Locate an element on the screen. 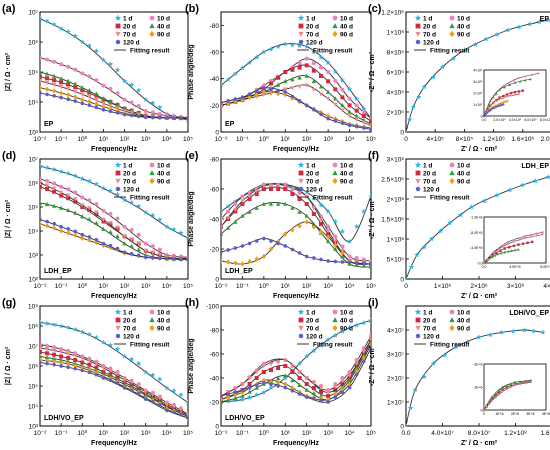 The height and width of the screenshot is (450, 550). y-tick-label: 1×10⁶ is located at coordinates (396, 33).